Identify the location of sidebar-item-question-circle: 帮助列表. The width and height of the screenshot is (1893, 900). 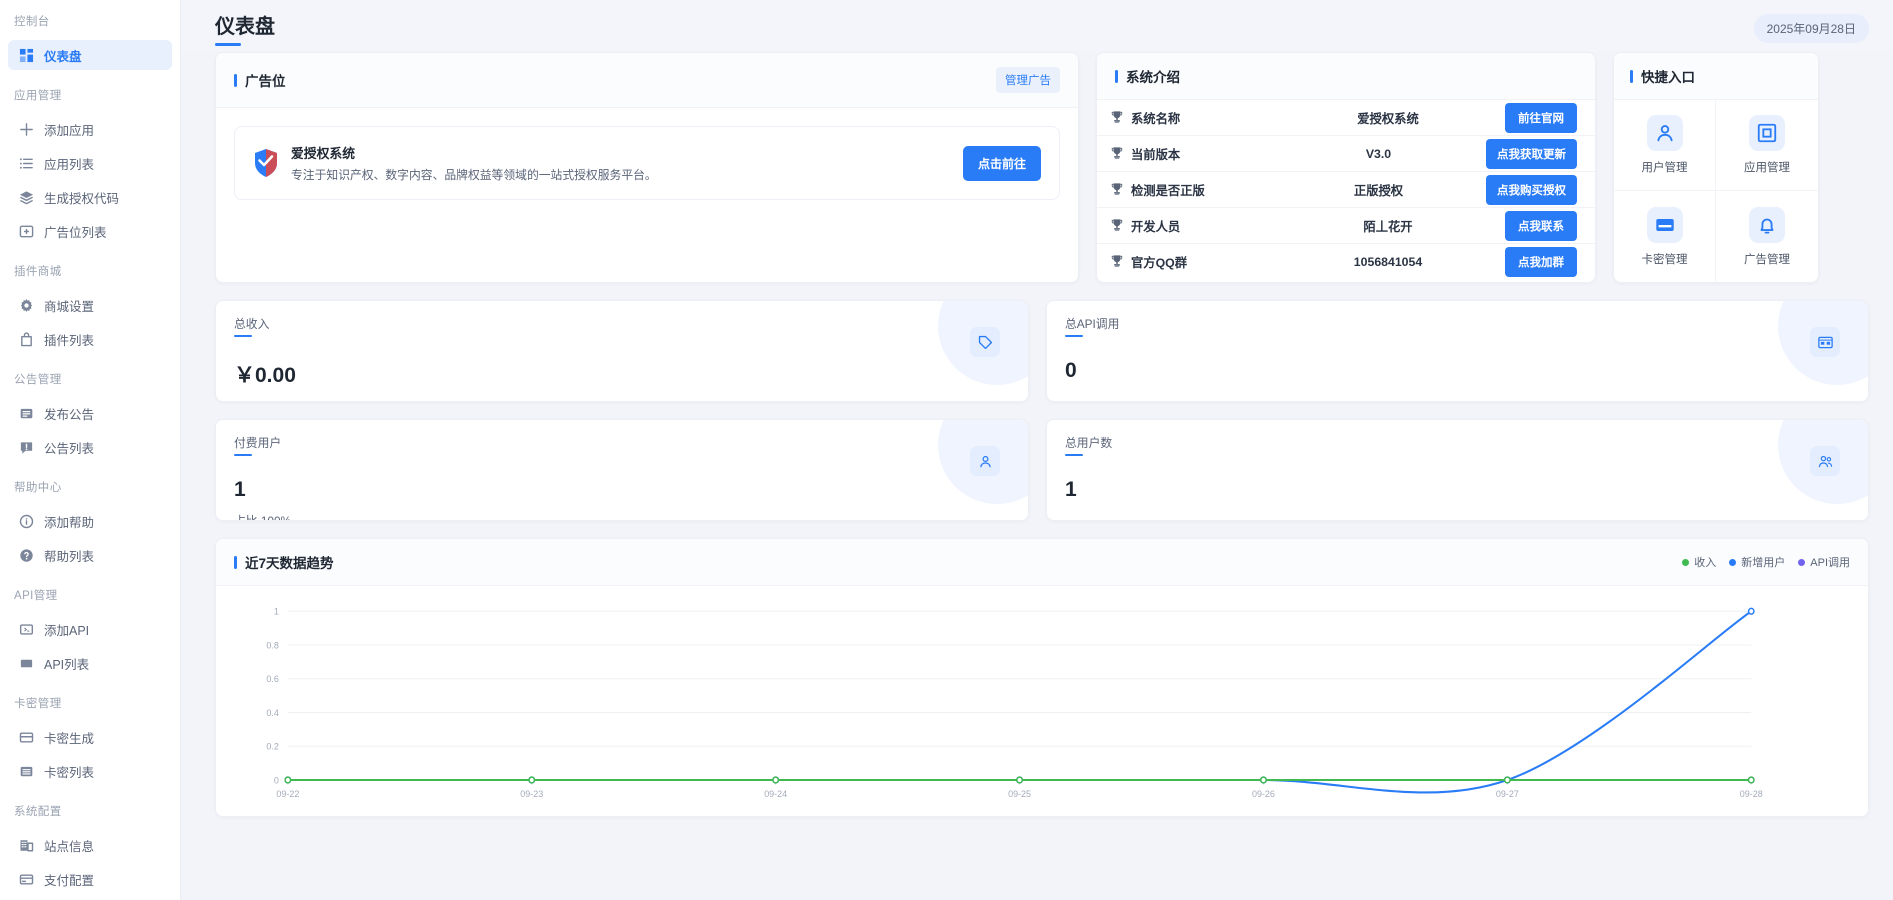
(90, 555).